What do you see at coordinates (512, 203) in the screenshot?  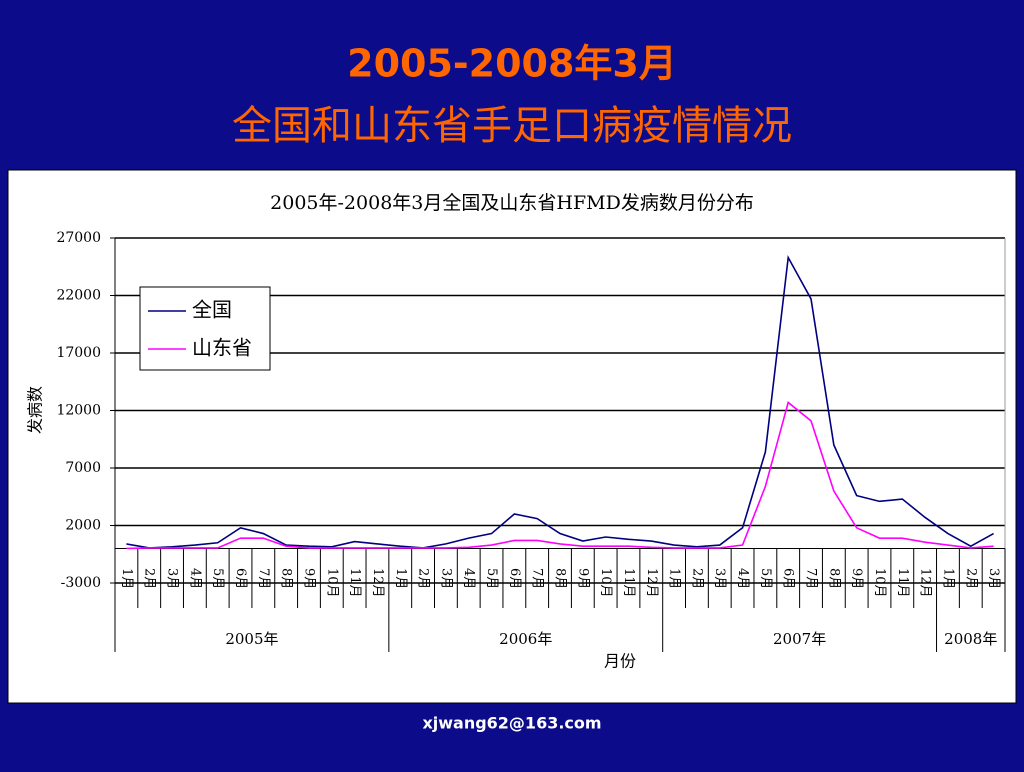 I see `chart-title: 2005年-2008年3月全国及山东省HFMD发病数月份分布` at bounding box center [512, 203].